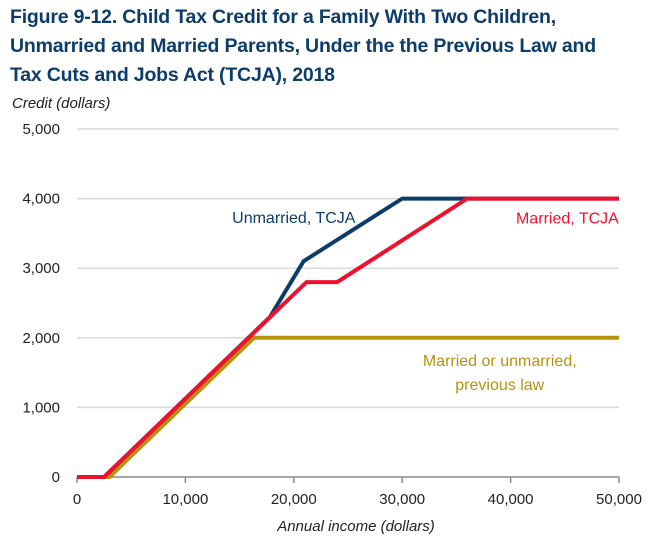 This screenshot has width=656, height=544. What do you see at coordinates (41, 303) in the screenshot?
I see `y-axis-ticks: 0 1,000 2,000 3,000 4,000 5,000` at bounding box center [41, 303].